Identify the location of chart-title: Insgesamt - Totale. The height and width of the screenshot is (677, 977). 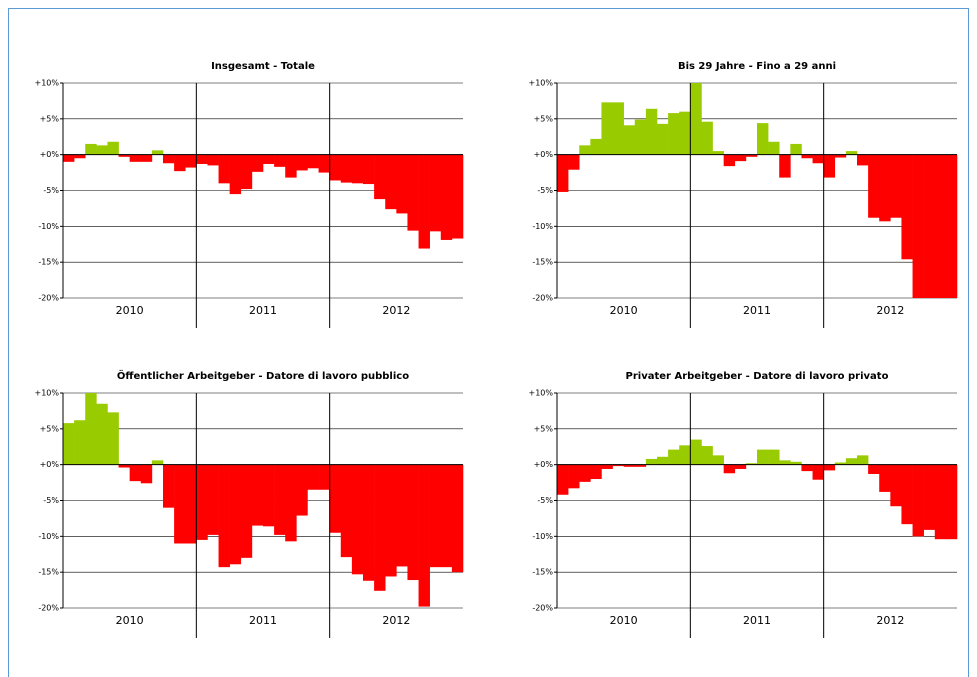
(263, 66).